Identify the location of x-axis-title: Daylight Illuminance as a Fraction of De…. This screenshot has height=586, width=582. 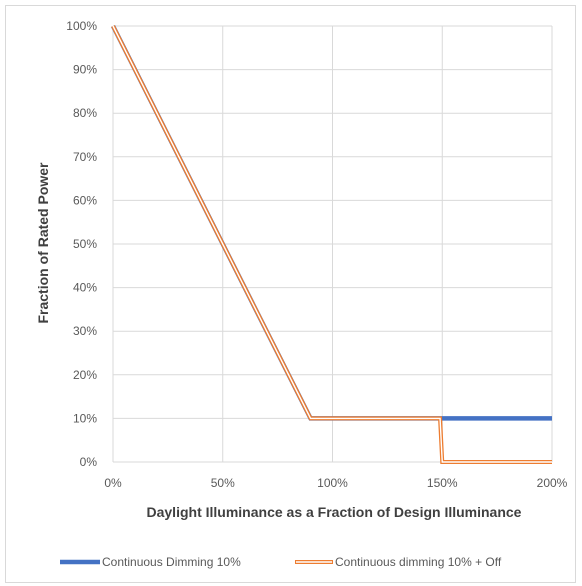
(334, 512).